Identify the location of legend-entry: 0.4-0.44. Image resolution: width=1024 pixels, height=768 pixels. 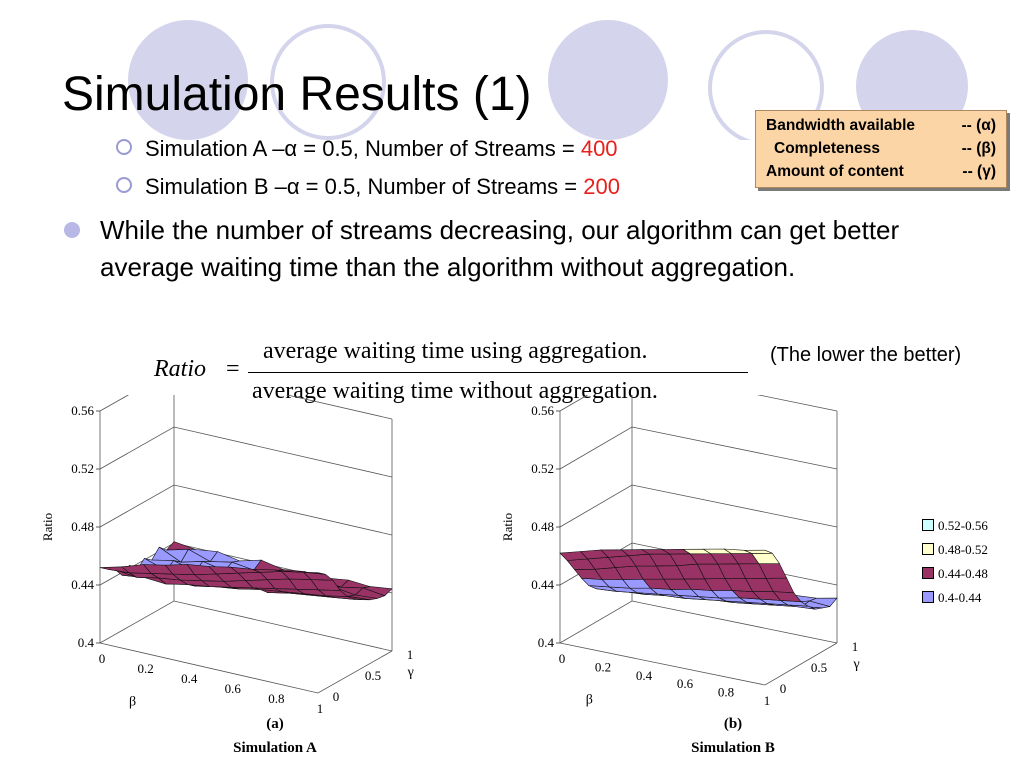
(951, 598).